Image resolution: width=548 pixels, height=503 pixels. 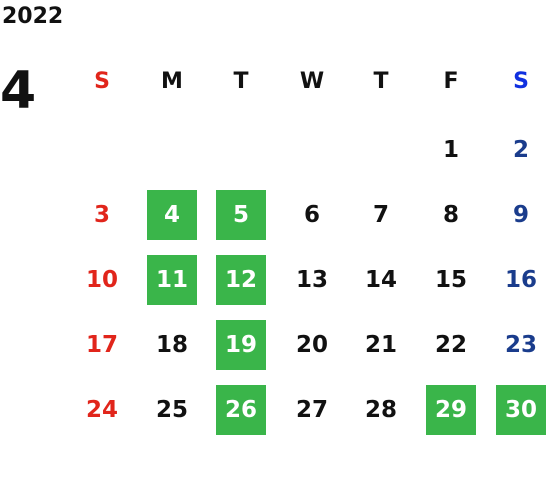 What do you see at coordinates (521, 410) in the screenshot?
I see `day-cell-highlighted: 30` at bounding box center [521, 410].